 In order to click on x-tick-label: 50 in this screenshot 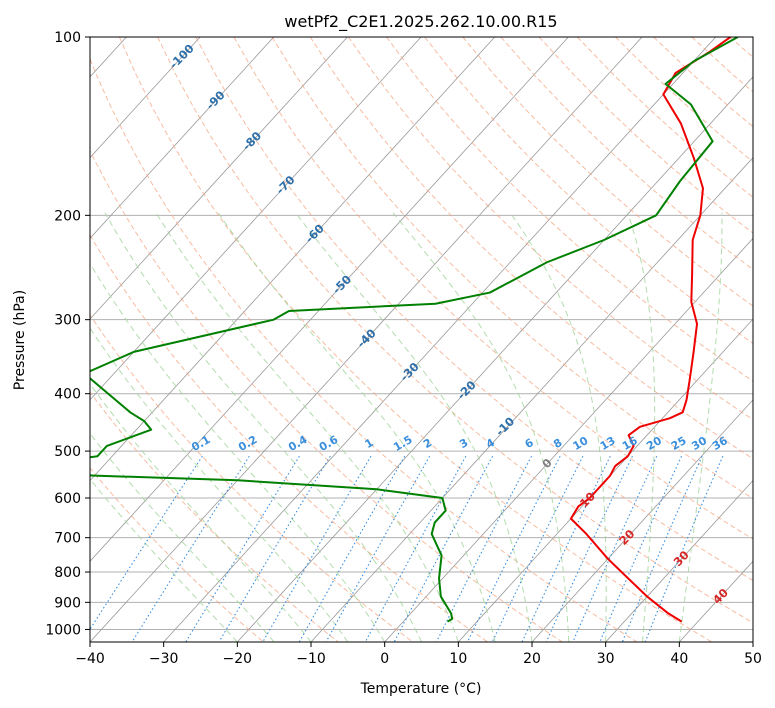, I will do `click(753, 659)`.